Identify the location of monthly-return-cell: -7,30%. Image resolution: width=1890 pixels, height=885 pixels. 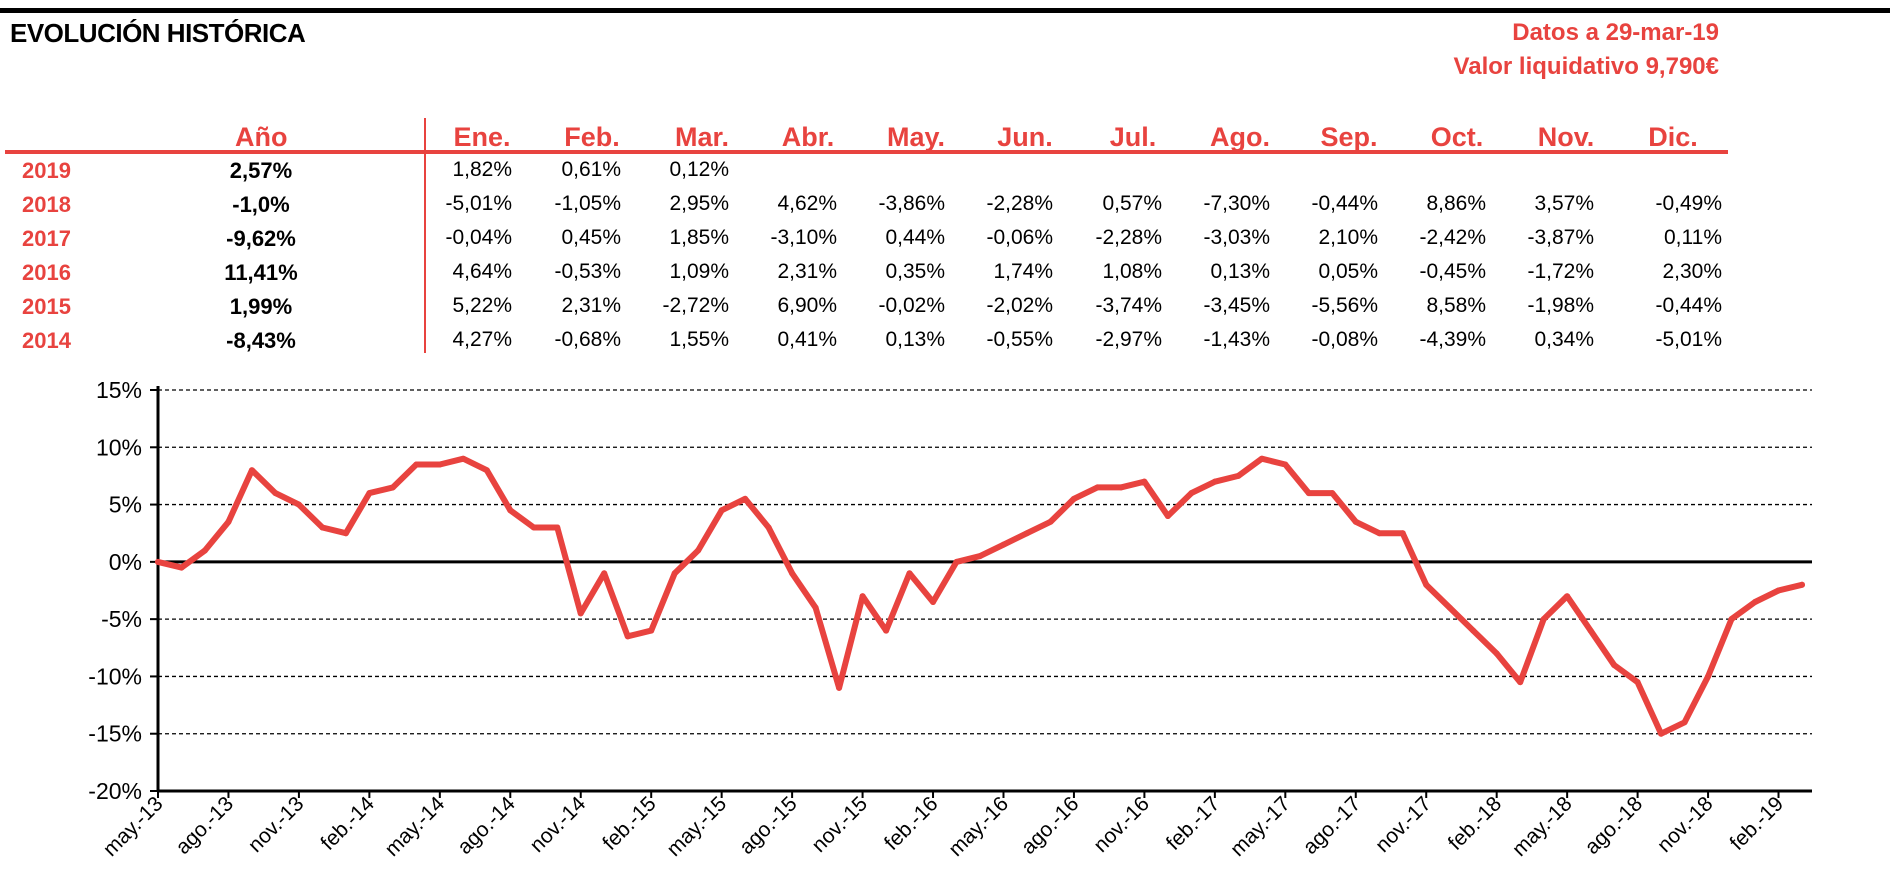
(1236, 203).